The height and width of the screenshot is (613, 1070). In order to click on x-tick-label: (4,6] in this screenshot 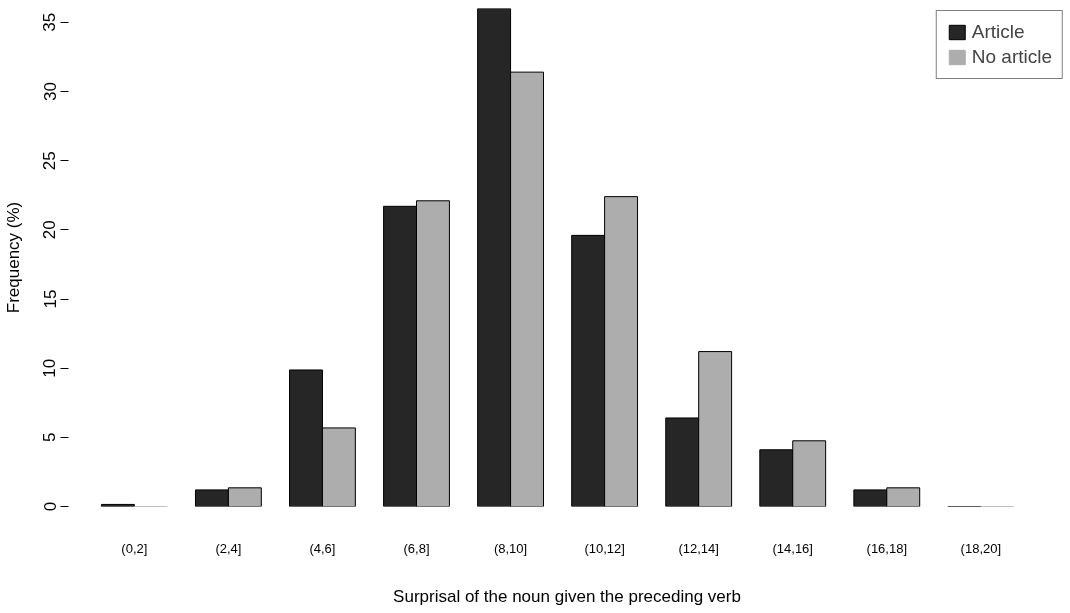, I will do `click(322, 548)`.